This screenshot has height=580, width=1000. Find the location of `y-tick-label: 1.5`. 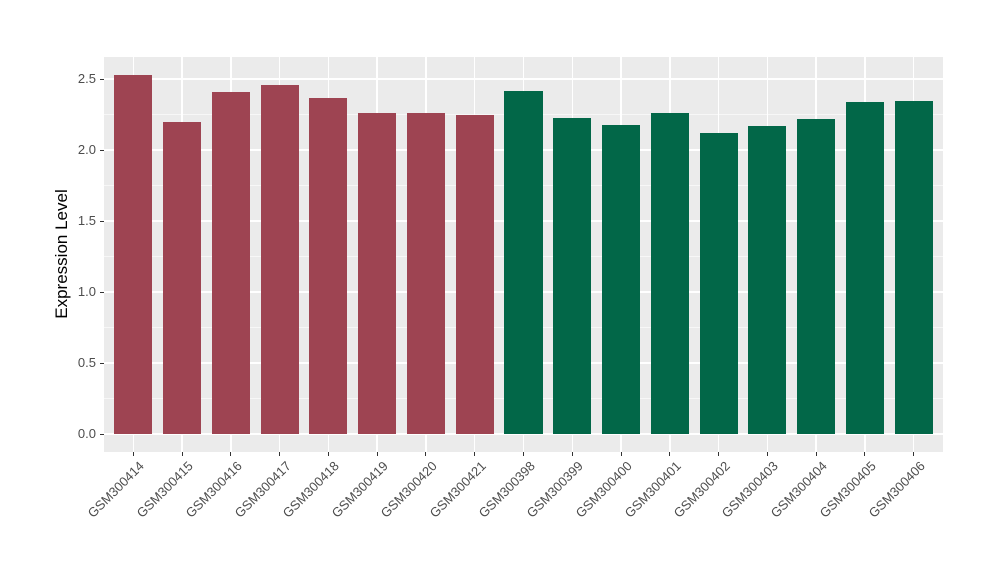

y-tick-label: 1.5 is located at coordinates (86, 221).